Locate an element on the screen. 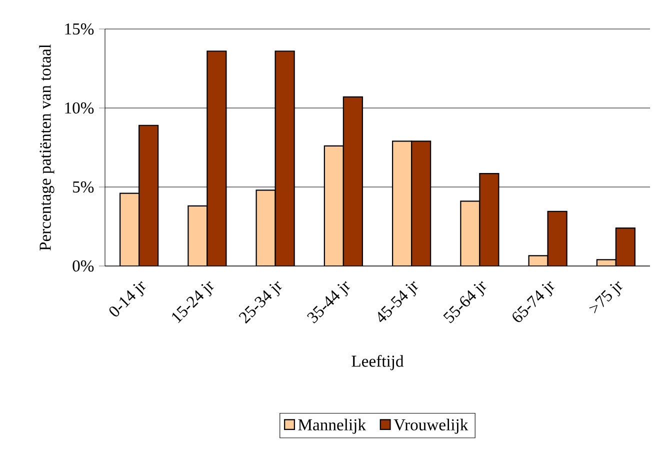 The height and width of the screenshot is (468, 654). y-tick-label: 10% is located at coordinates (79, 108).